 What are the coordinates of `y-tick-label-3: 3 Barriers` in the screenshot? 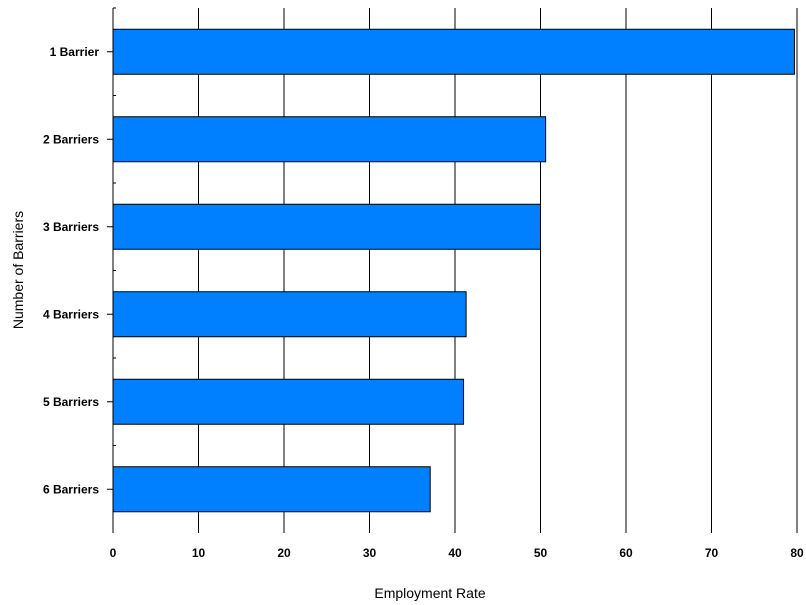 It's located at (71, 227).